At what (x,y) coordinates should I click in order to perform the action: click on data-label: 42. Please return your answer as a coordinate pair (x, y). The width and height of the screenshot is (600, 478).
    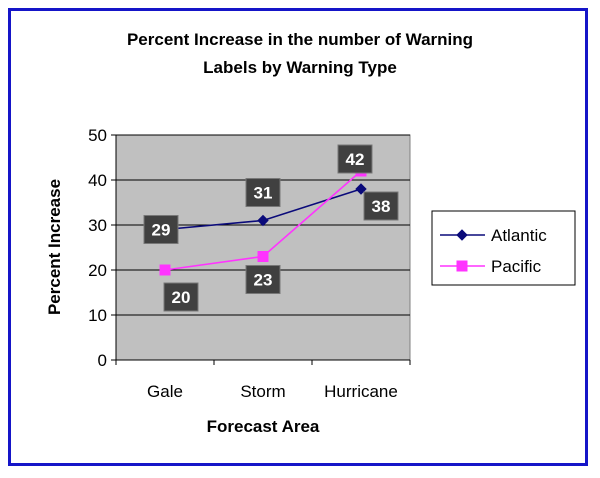
    Looking at the image, I should click on (355, 159).